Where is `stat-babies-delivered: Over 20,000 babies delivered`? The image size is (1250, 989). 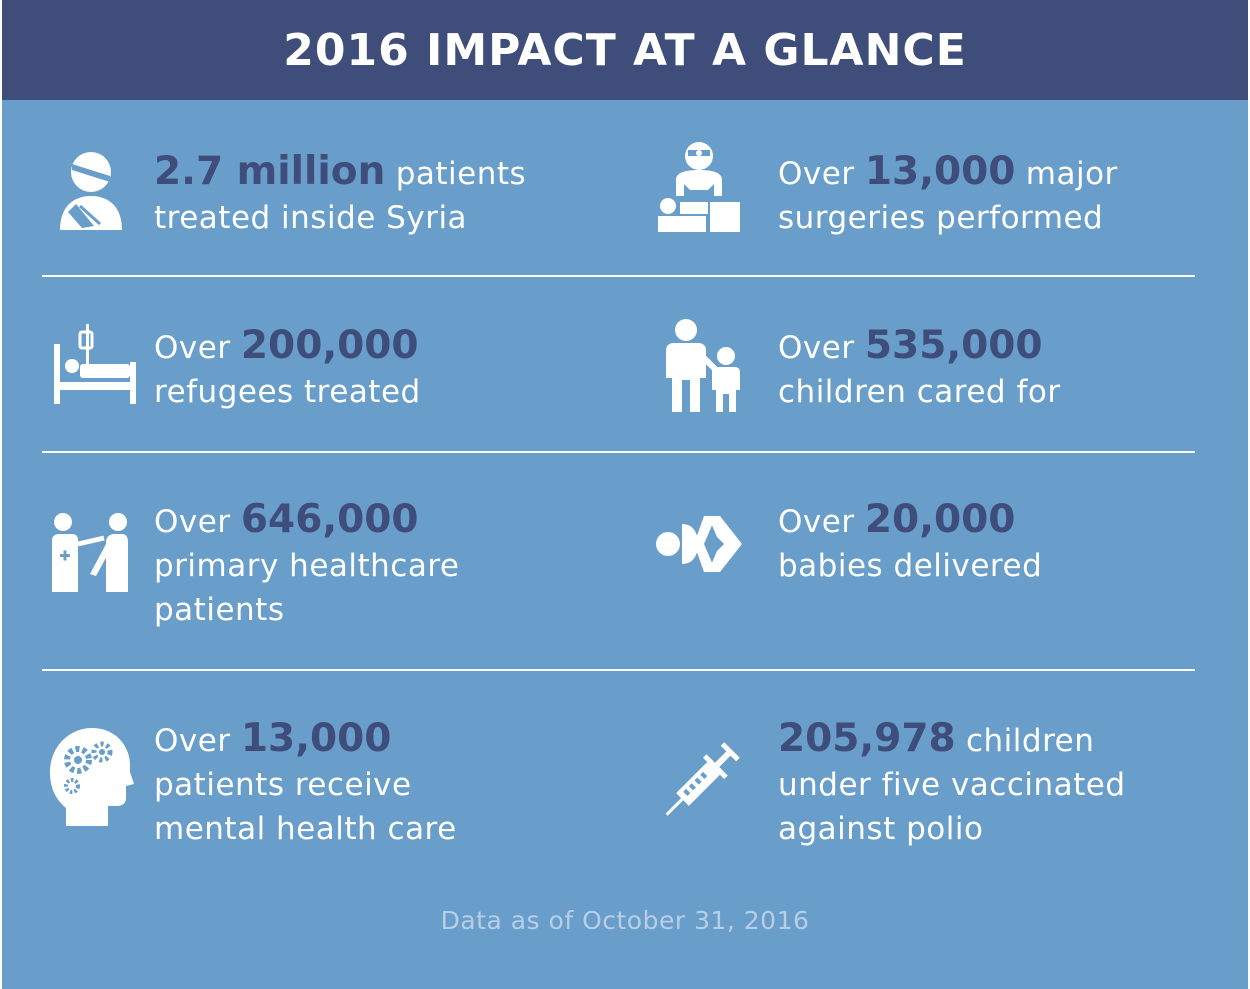 stat-babies-delivered: Over 20,000 babies delivered is located at coordinates (910, 541).